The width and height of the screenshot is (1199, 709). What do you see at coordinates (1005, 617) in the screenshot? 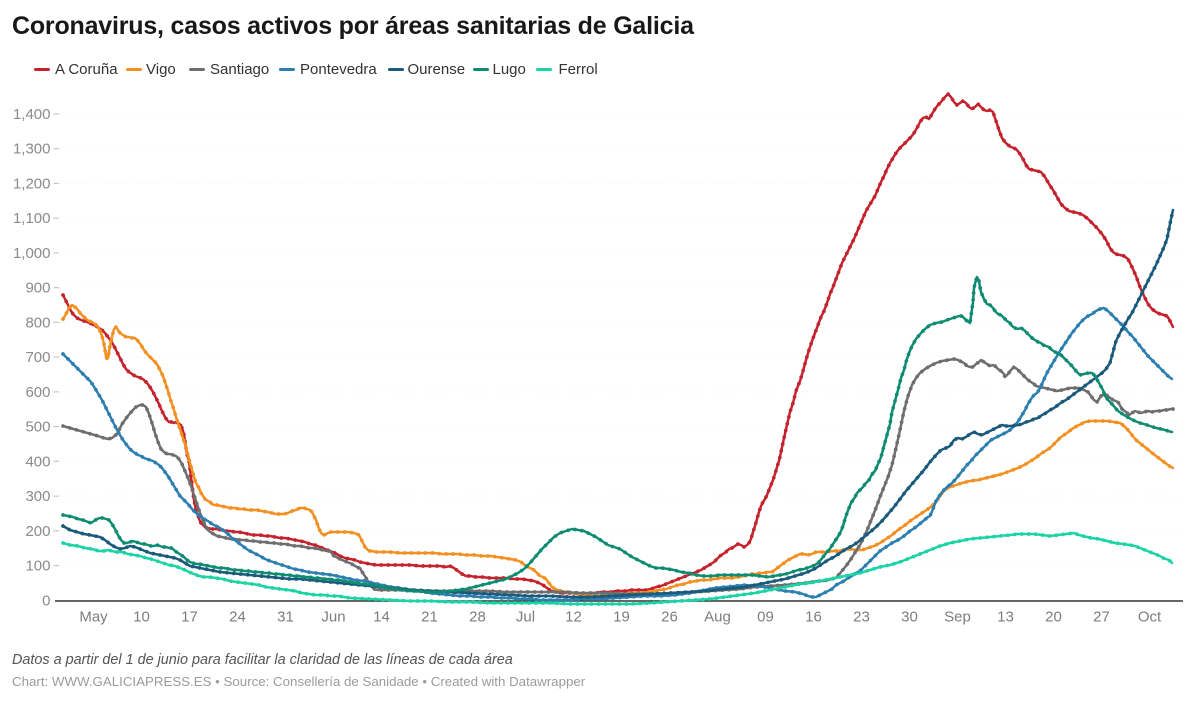
I see `svg-text: 13` at bounding box center [1005, 617].